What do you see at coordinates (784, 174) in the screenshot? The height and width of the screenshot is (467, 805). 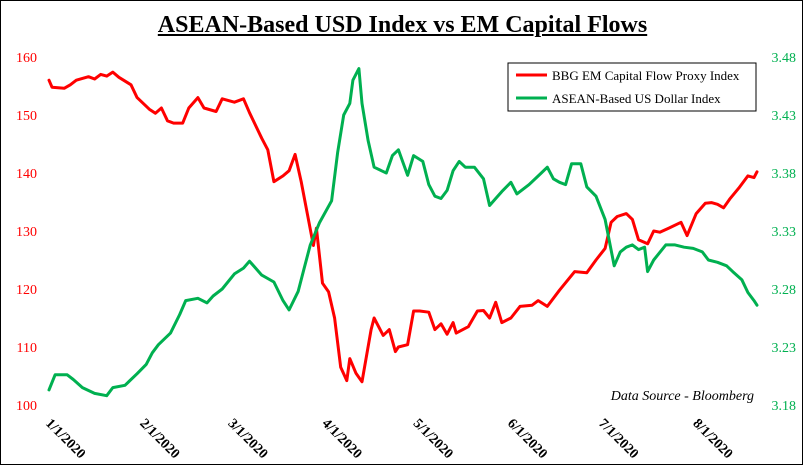 I see `right-axis-tick-label: 3.38` at bounding box center [784, 174].